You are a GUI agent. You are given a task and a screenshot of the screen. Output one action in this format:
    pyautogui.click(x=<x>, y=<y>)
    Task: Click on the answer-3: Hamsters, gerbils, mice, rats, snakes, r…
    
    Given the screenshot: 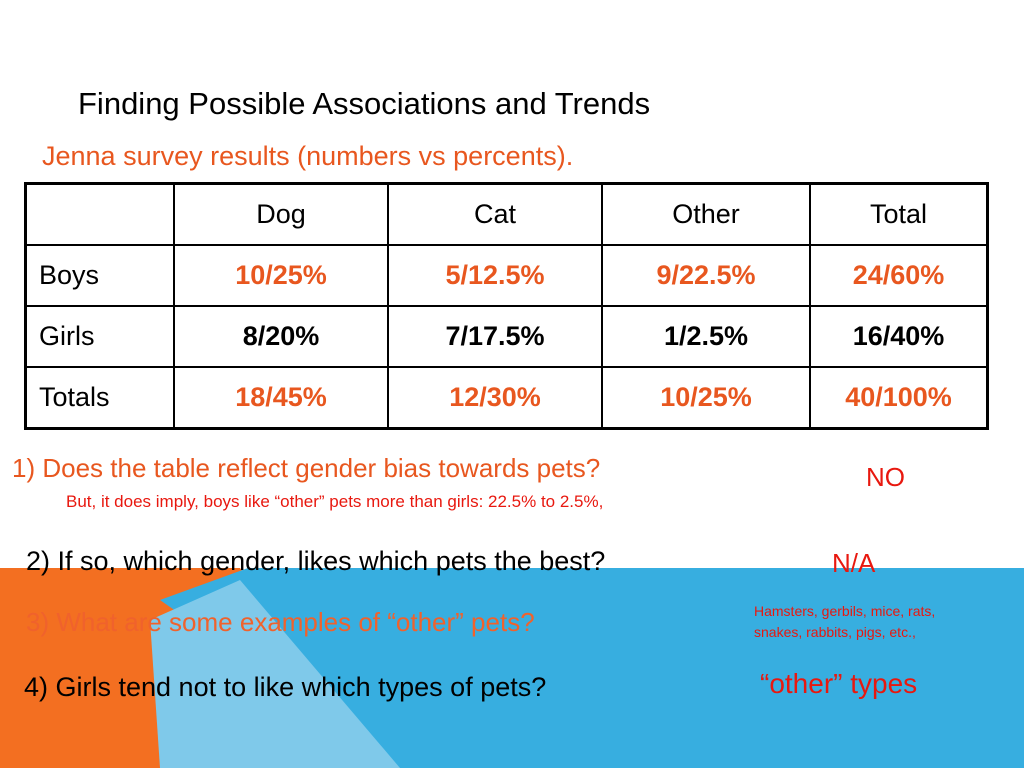 What is the action you would take?
    pyautogui.click(x=844, y=622)
    